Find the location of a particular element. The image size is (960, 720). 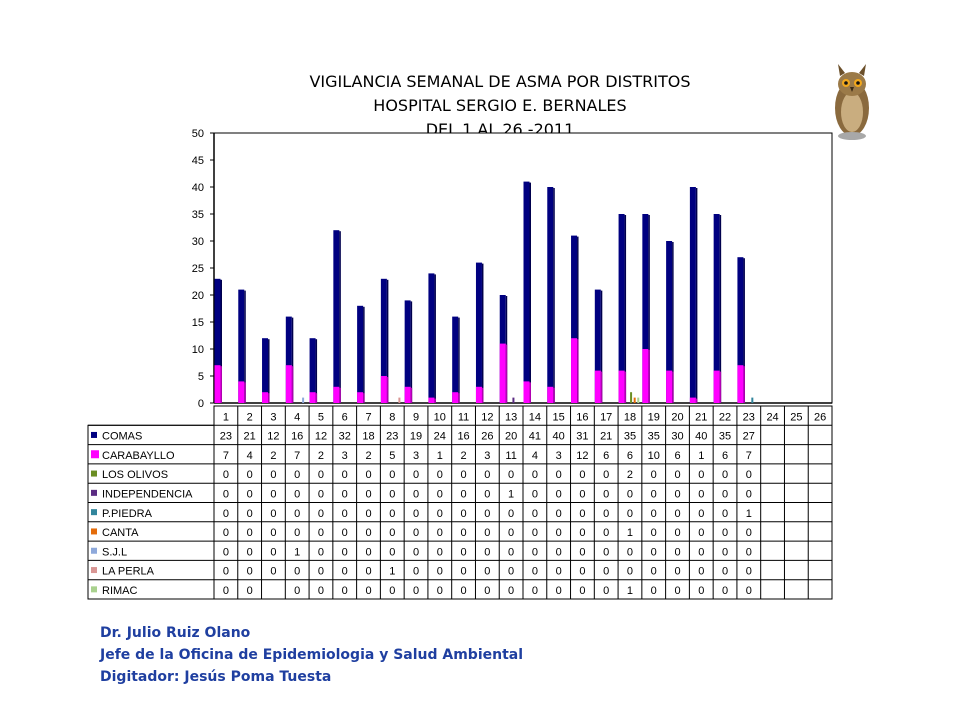

data-cell: 30 is located at coordinates (677, 437).